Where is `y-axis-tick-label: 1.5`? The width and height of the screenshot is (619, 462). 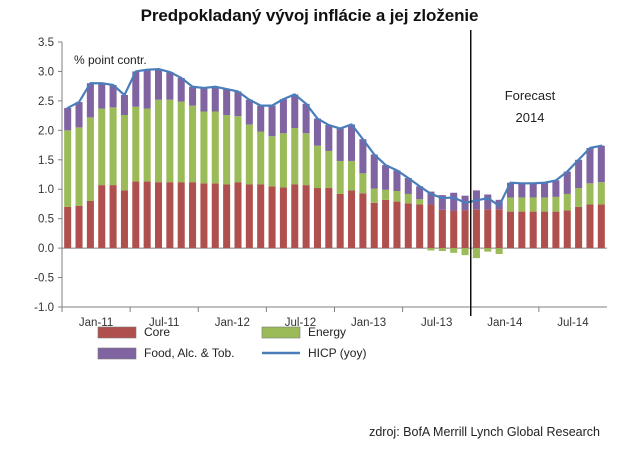 y-axis-tick-label: 1.5 is located at coordinates (46, 161).